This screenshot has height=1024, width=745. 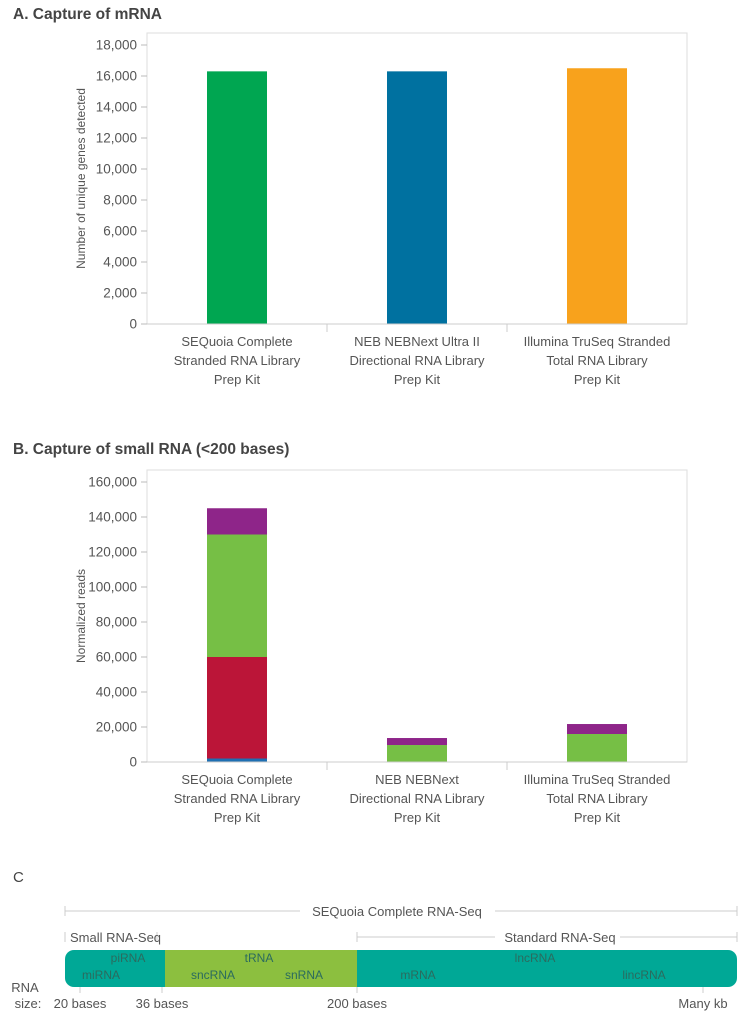 What do you see at coordinates (559, 937) in the screenshot?
I see `standard-rna-seq-label: Standard RNA-Seq` at bounding box center [559, 937].